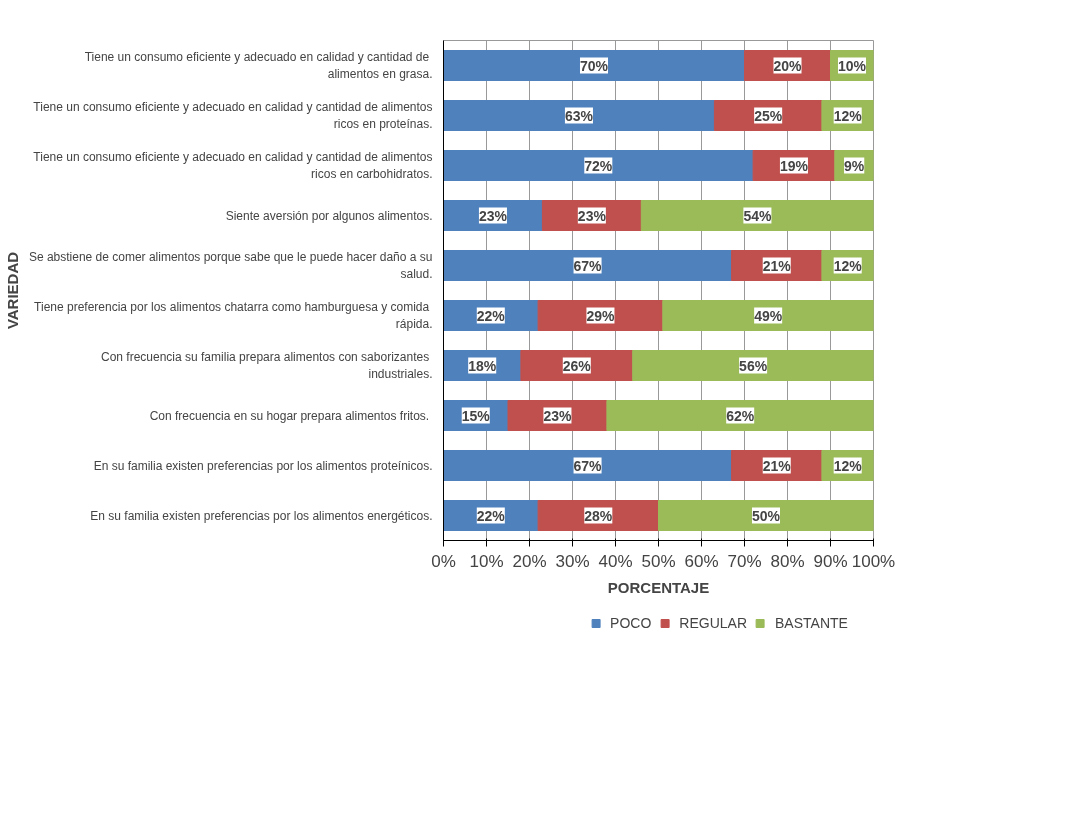 The image size is (1086, 832). What do you see at coordinates (233, 165) in the screenshot?
I see `y-tick-label: Tiene un consumo eficiente y adecuado en calidad y cantidad de alimentos ricos en carbohidratos.` at bounding box center [233, 165].